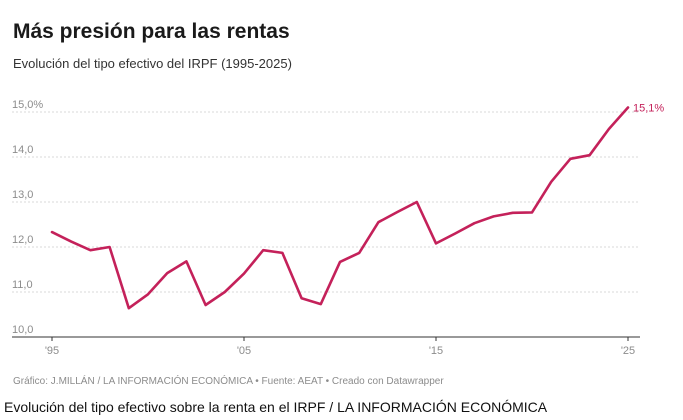 Image resolution: width=683 pixels, height=420 pixels. Describe the element at coordinates (22, 240) in the screenshot. I see `y-tick-label: 12,0` at that location.